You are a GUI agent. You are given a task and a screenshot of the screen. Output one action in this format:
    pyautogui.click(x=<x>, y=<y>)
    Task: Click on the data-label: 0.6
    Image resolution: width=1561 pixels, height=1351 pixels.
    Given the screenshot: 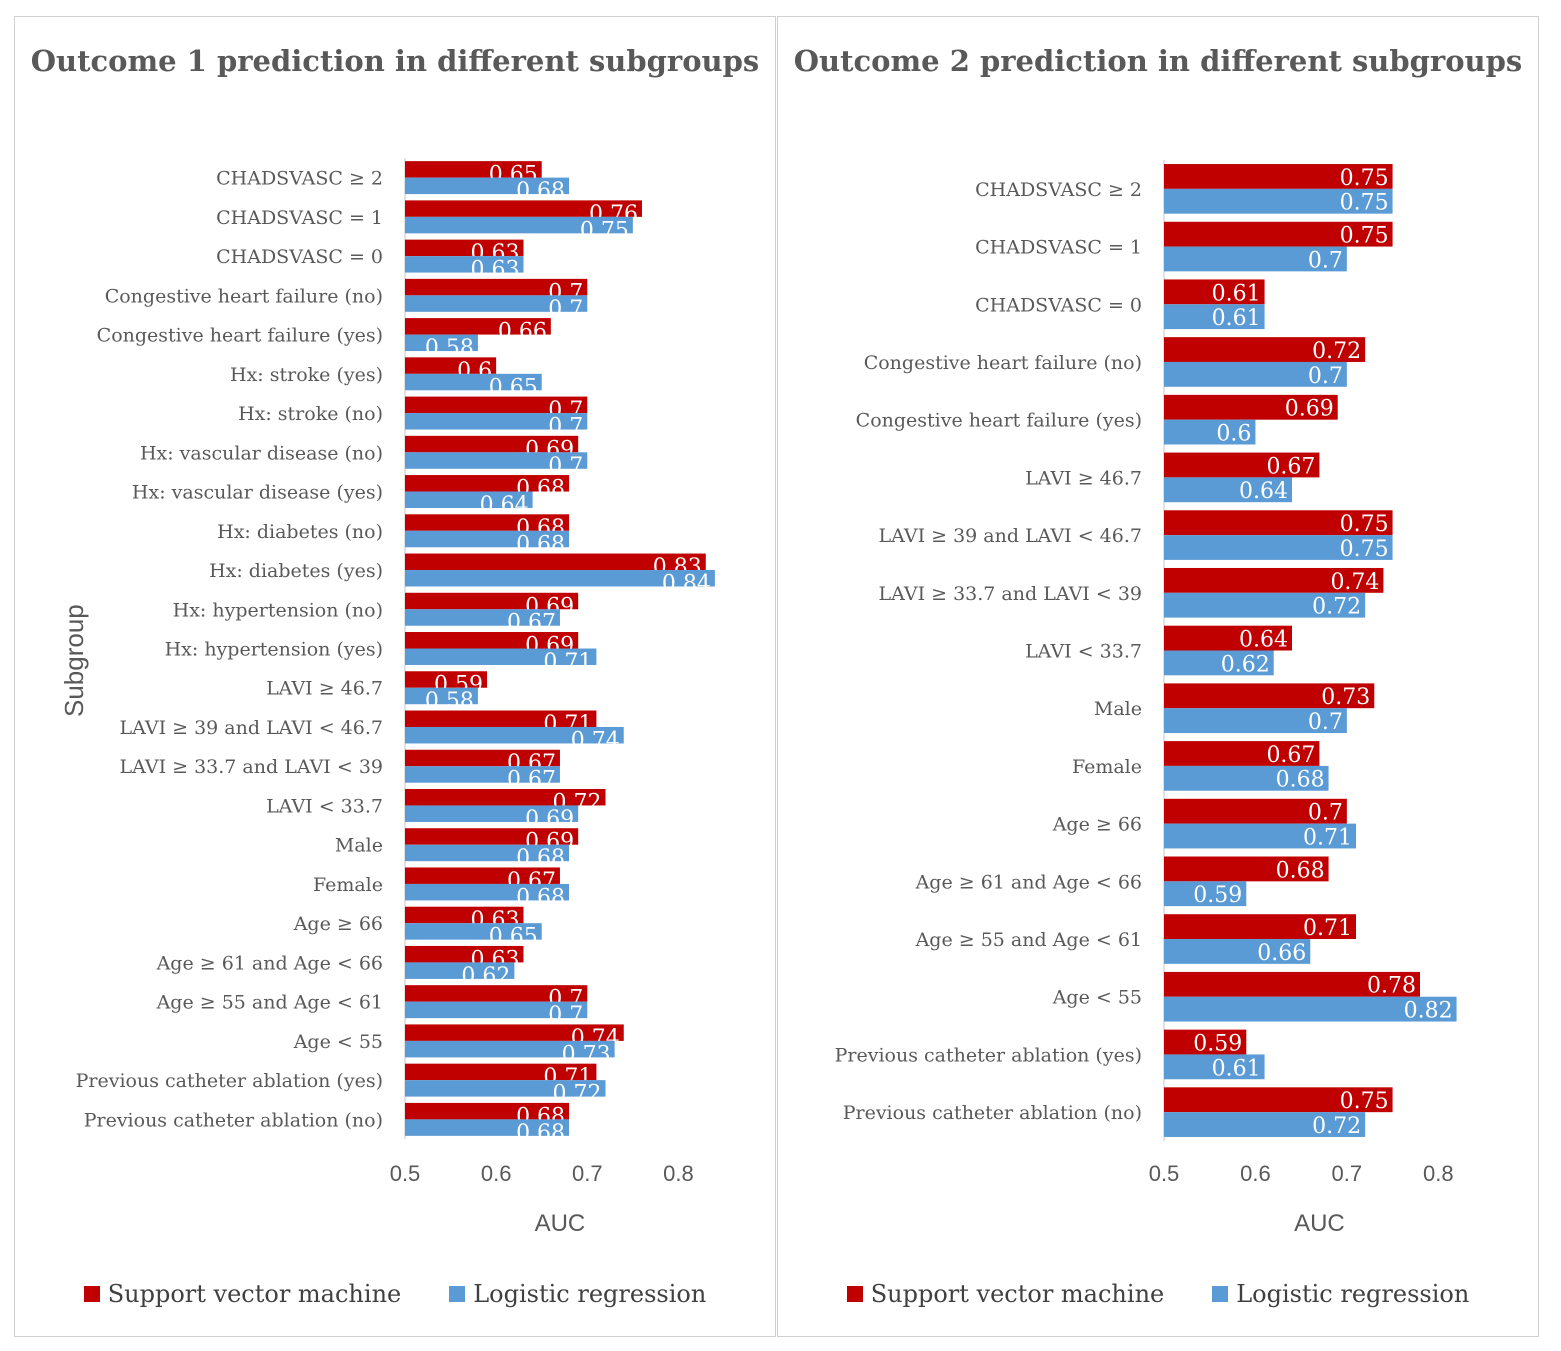 What is the action you would take?
    pyautogui.click(x=1233, y=433)
    